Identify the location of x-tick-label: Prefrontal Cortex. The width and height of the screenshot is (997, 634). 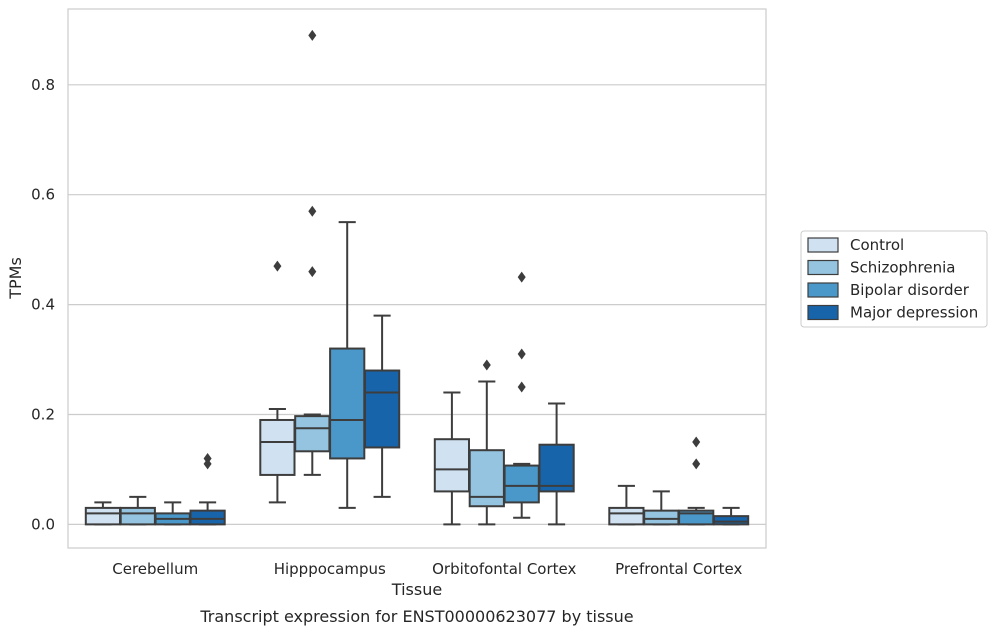
(678, 569).